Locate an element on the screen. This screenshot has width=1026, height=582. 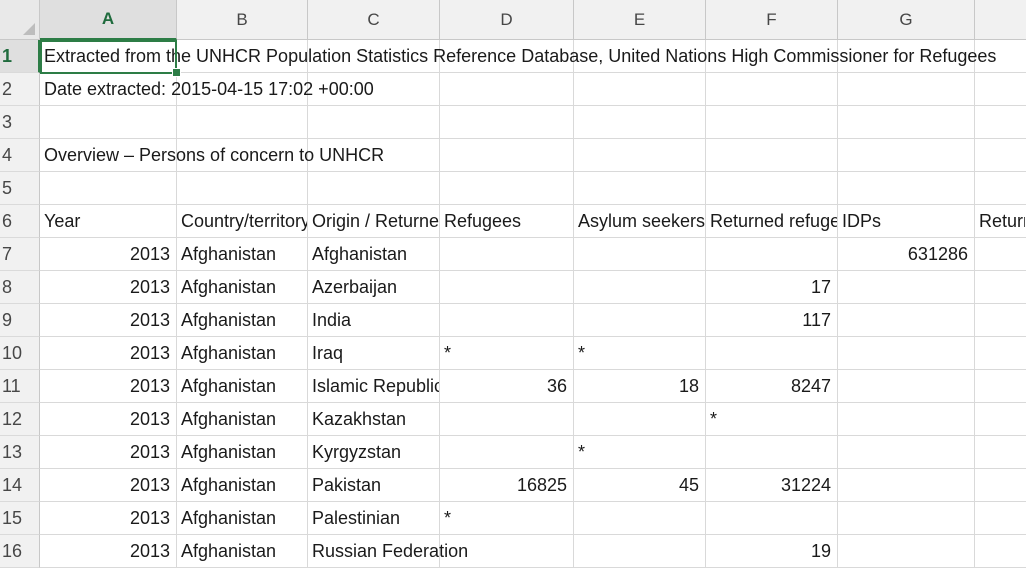
cell-b6 is located at coordinates (242, 221).